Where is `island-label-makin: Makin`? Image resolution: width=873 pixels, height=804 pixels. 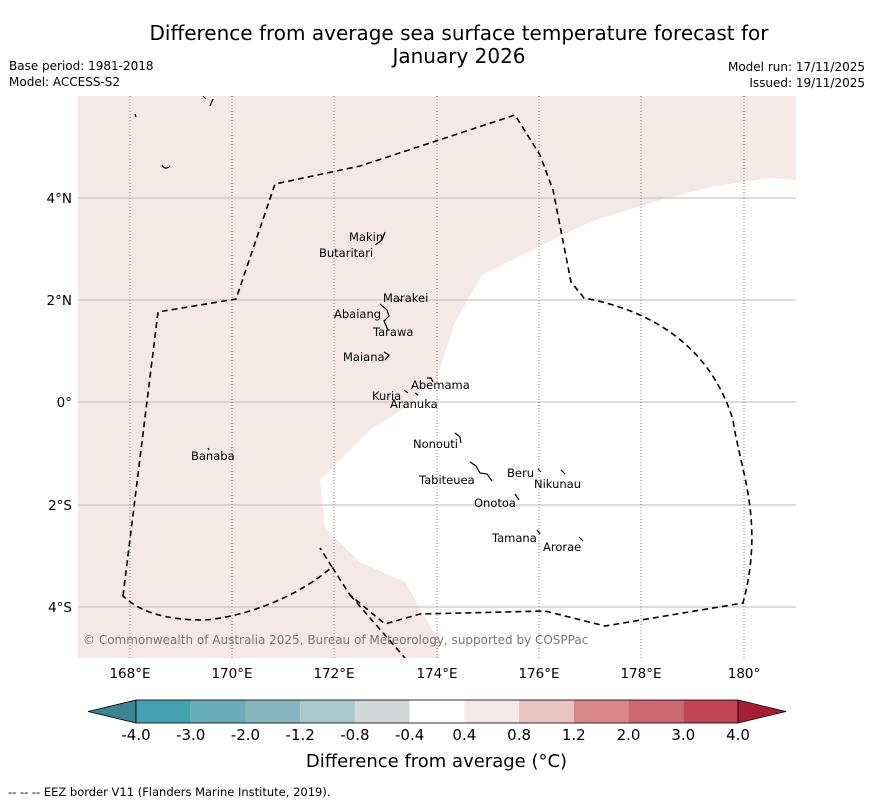
island-label-makin: Makin is located at coordinates (366, 237).